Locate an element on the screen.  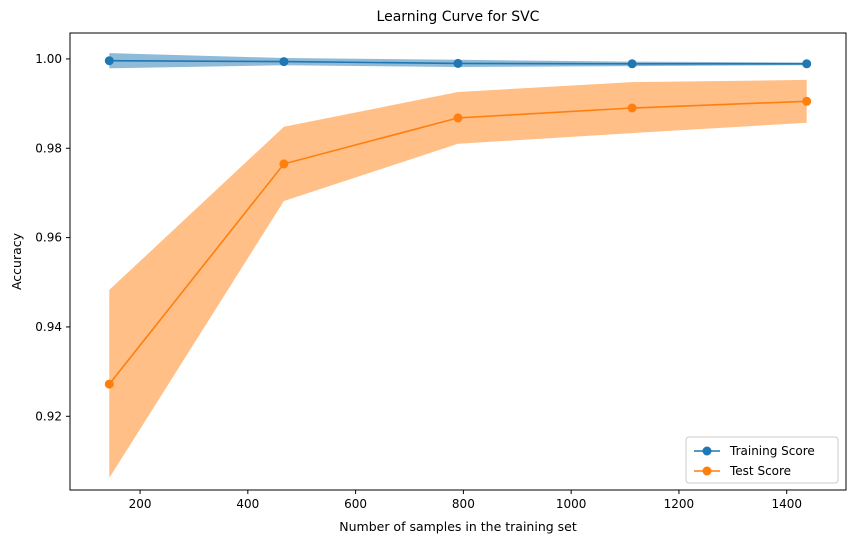
y-tick-label-1: 0.94 is located at coordinates (48, 327).